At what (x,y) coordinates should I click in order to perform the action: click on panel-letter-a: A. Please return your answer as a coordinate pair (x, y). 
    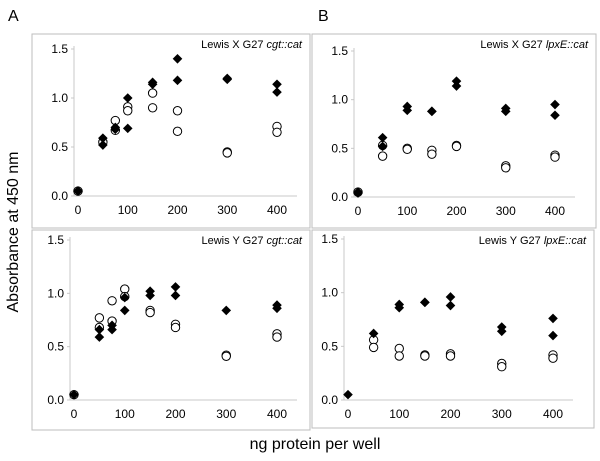
    Looking at the image, I should click on (13, 16).